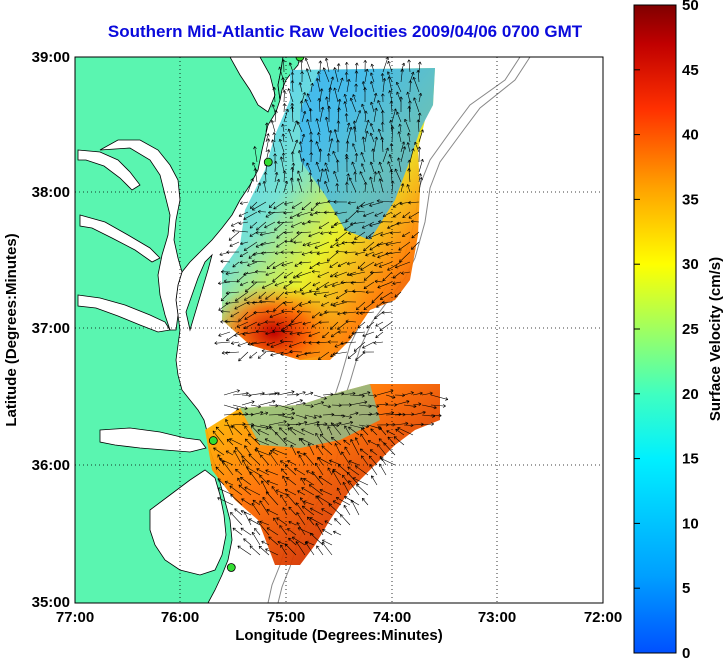  What do you see at coordinates (690, 70) in the screenshot?
I see `colorbar-tick-label: 45` at bounding box center [690, 70].